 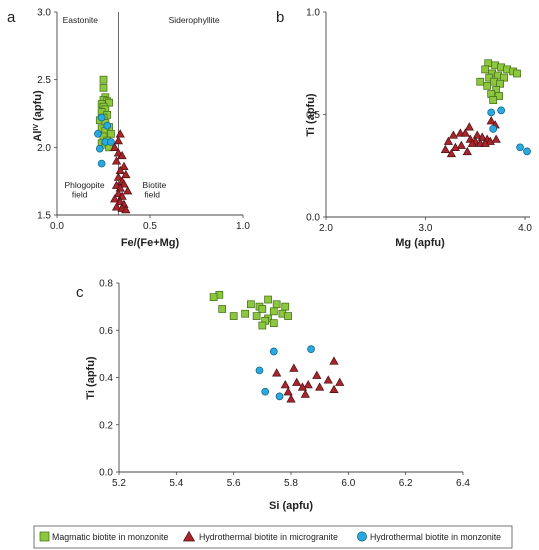 What do you see at coordinates (84, 185) in the screenshot?
I see `annotation-phlogopite: Phlogopite` at bounding box center [84, 185].